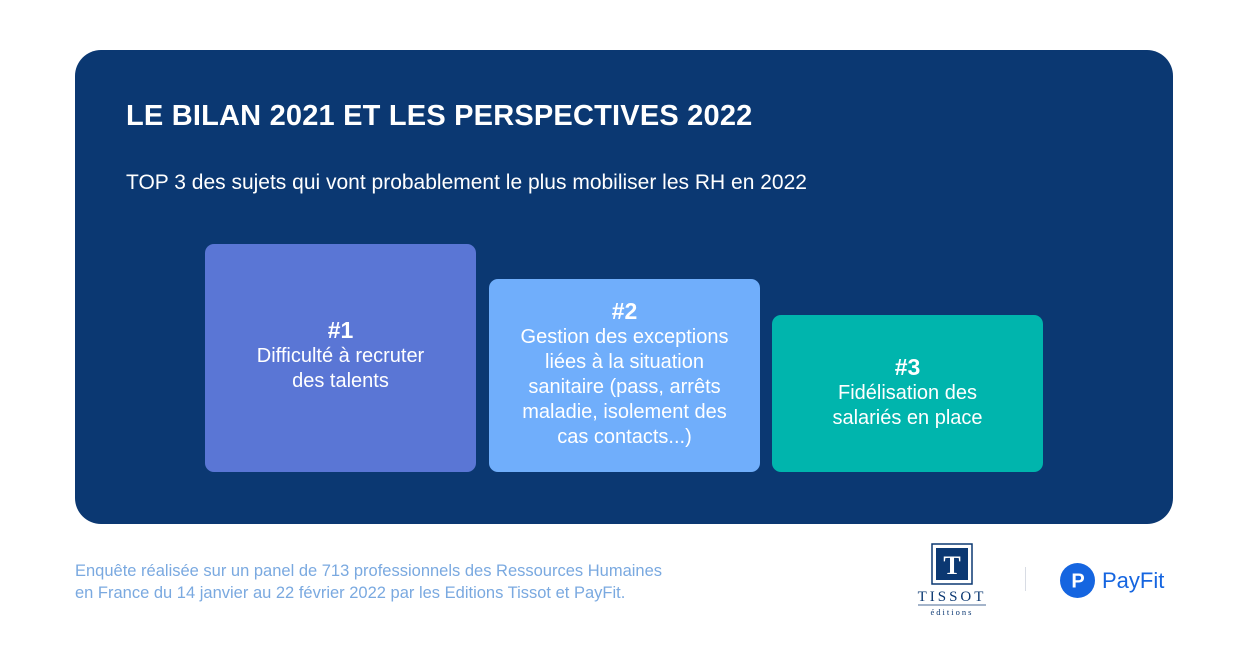 The width and height of the screenshot is (1248, 655). I want to click on card-text-line: Fidélisation des, so click(907, 393).